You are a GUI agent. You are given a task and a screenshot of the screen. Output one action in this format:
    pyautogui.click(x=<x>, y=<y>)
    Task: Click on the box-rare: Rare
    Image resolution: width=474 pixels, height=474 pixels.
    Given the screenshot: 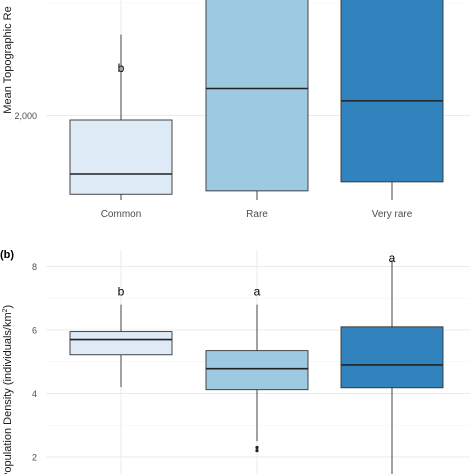 What is the action you would take?
    pyautogui.click(x=257, y=110)
    